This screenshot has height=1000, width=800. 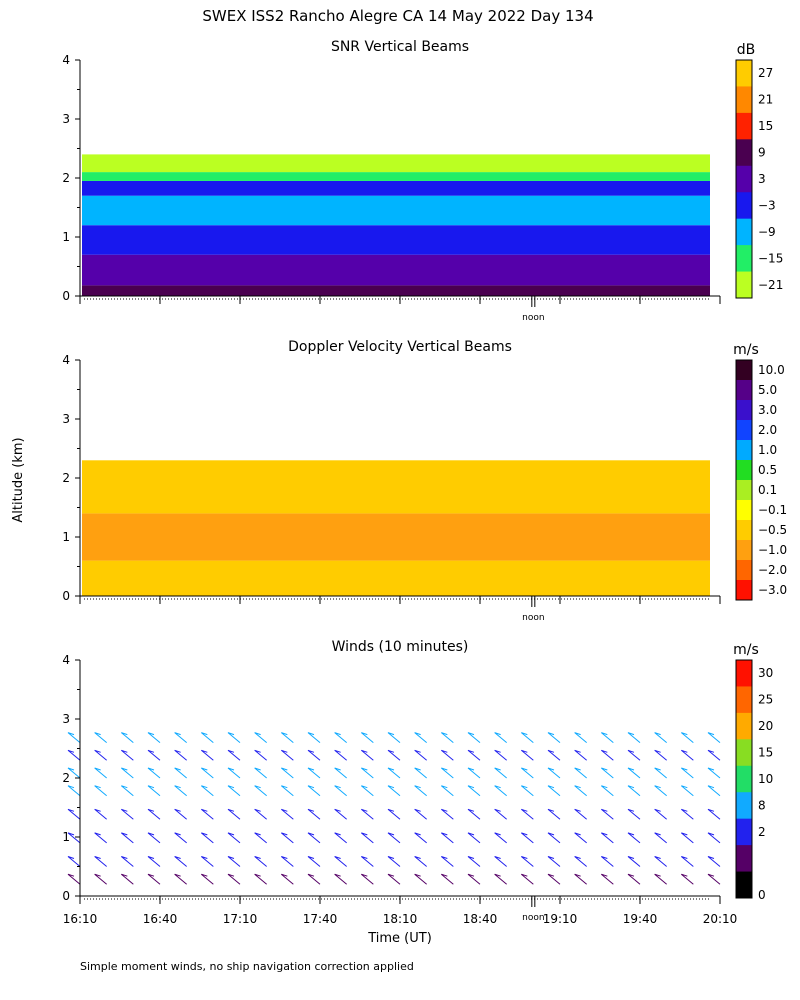 I want to click on colorbar-label: 3.0, so click(x=767, y=410).